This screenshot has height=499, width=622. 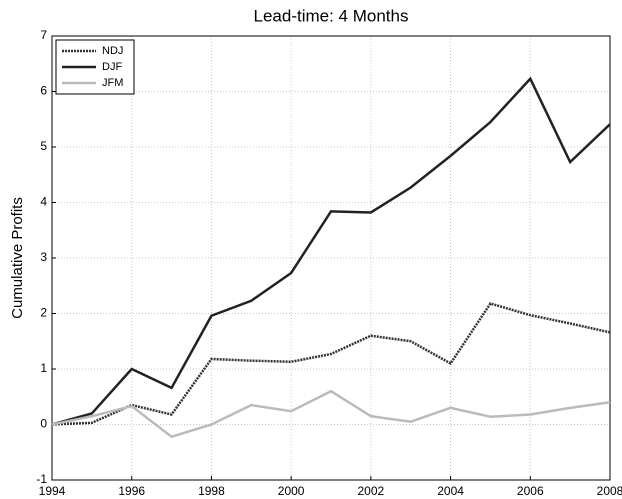 I want to click on legend-label: DJF, so click(x=112, y=67).